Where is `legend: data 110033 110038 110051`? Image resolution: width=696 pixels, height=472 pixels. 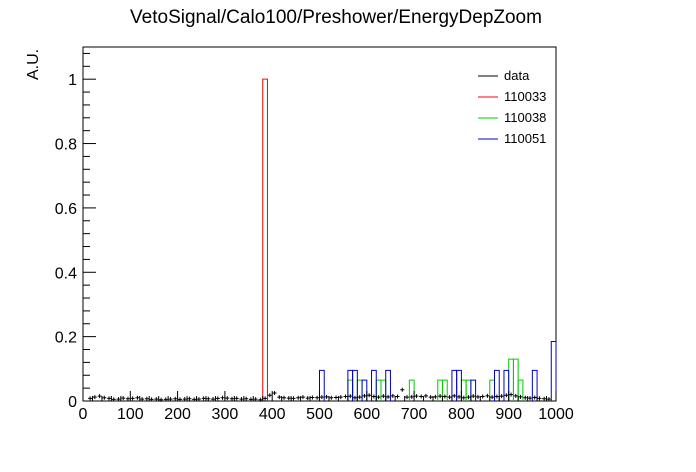 legend: data 110033 110038 110051 is located at coordinates (512, 107).